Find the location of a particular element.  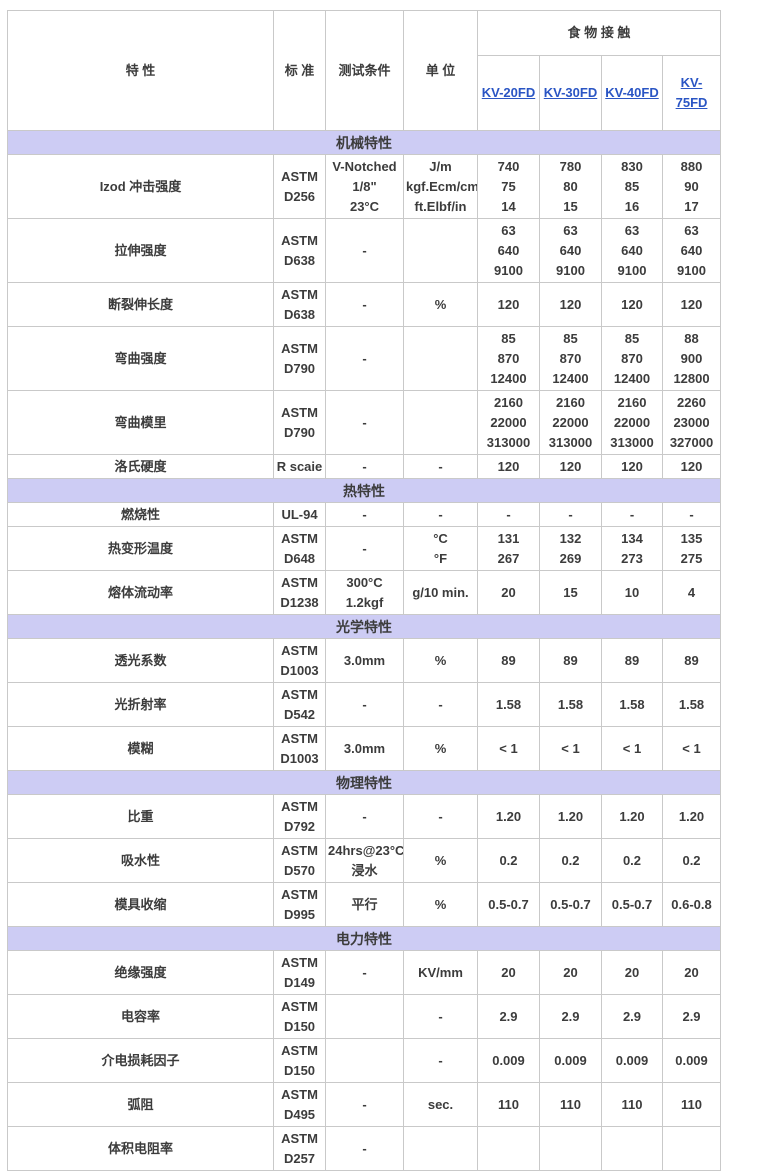

cell-line: 85 is located at coordinates (508, 338).